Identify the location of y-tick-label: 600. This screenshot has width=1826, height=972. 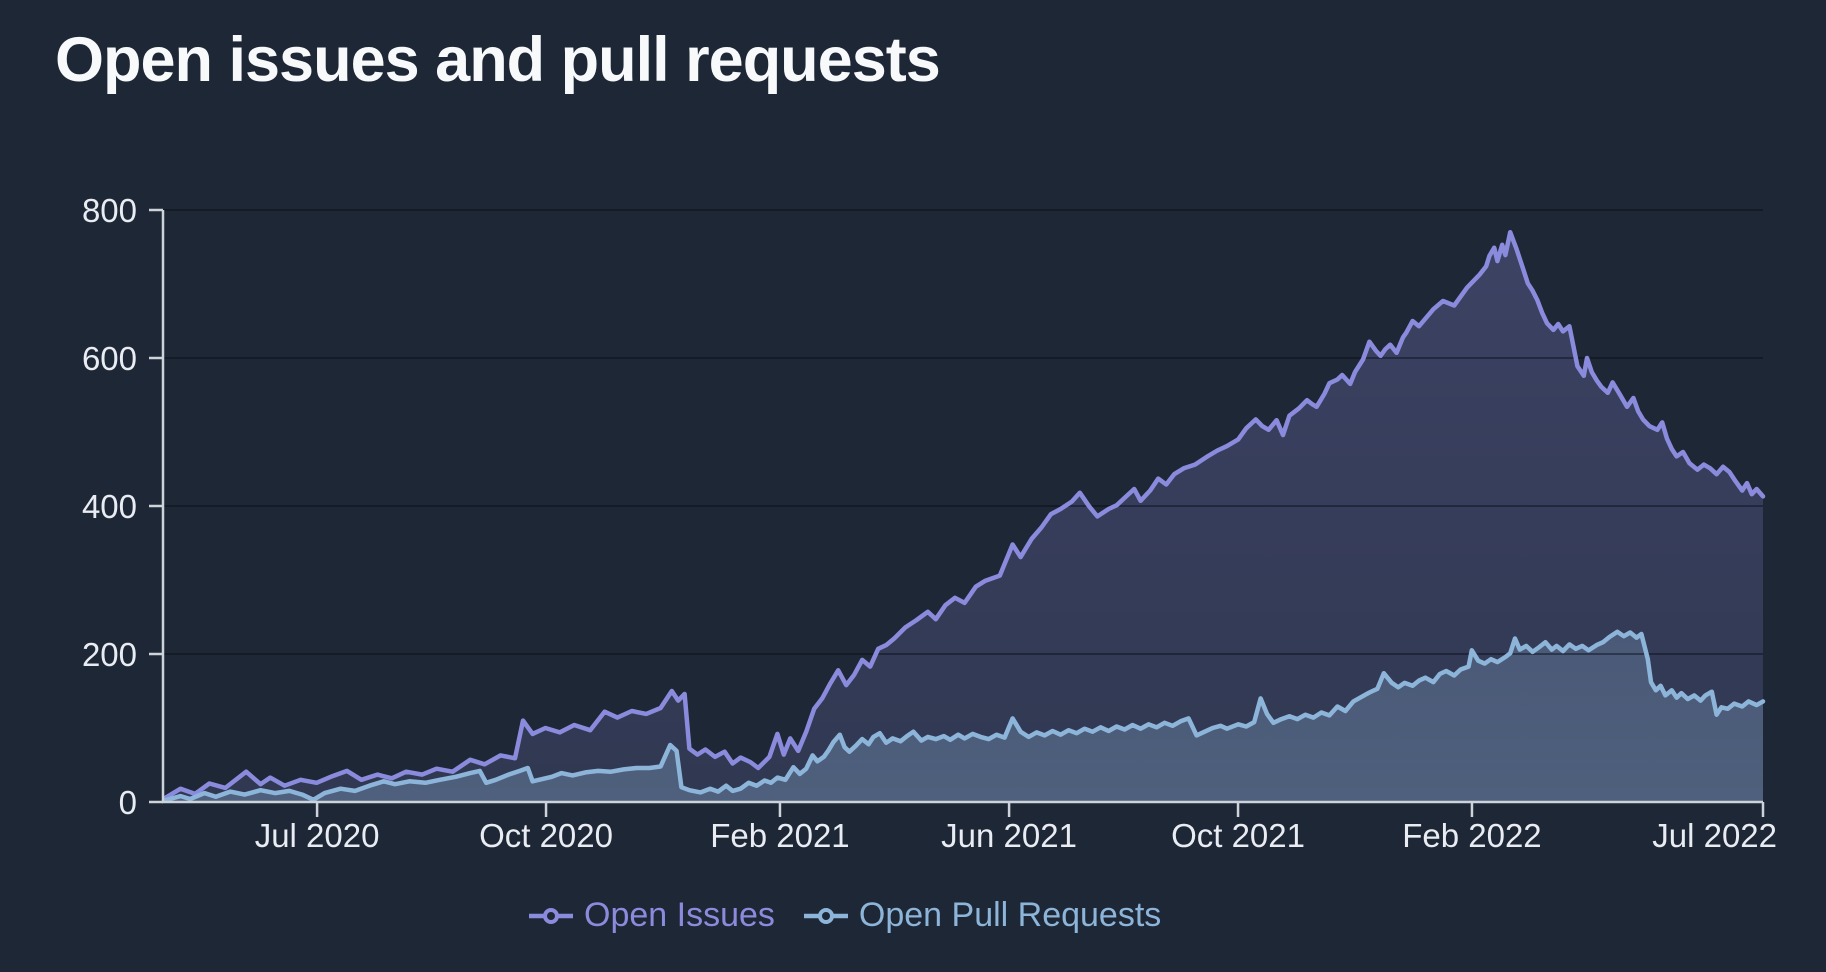
(109, 358).